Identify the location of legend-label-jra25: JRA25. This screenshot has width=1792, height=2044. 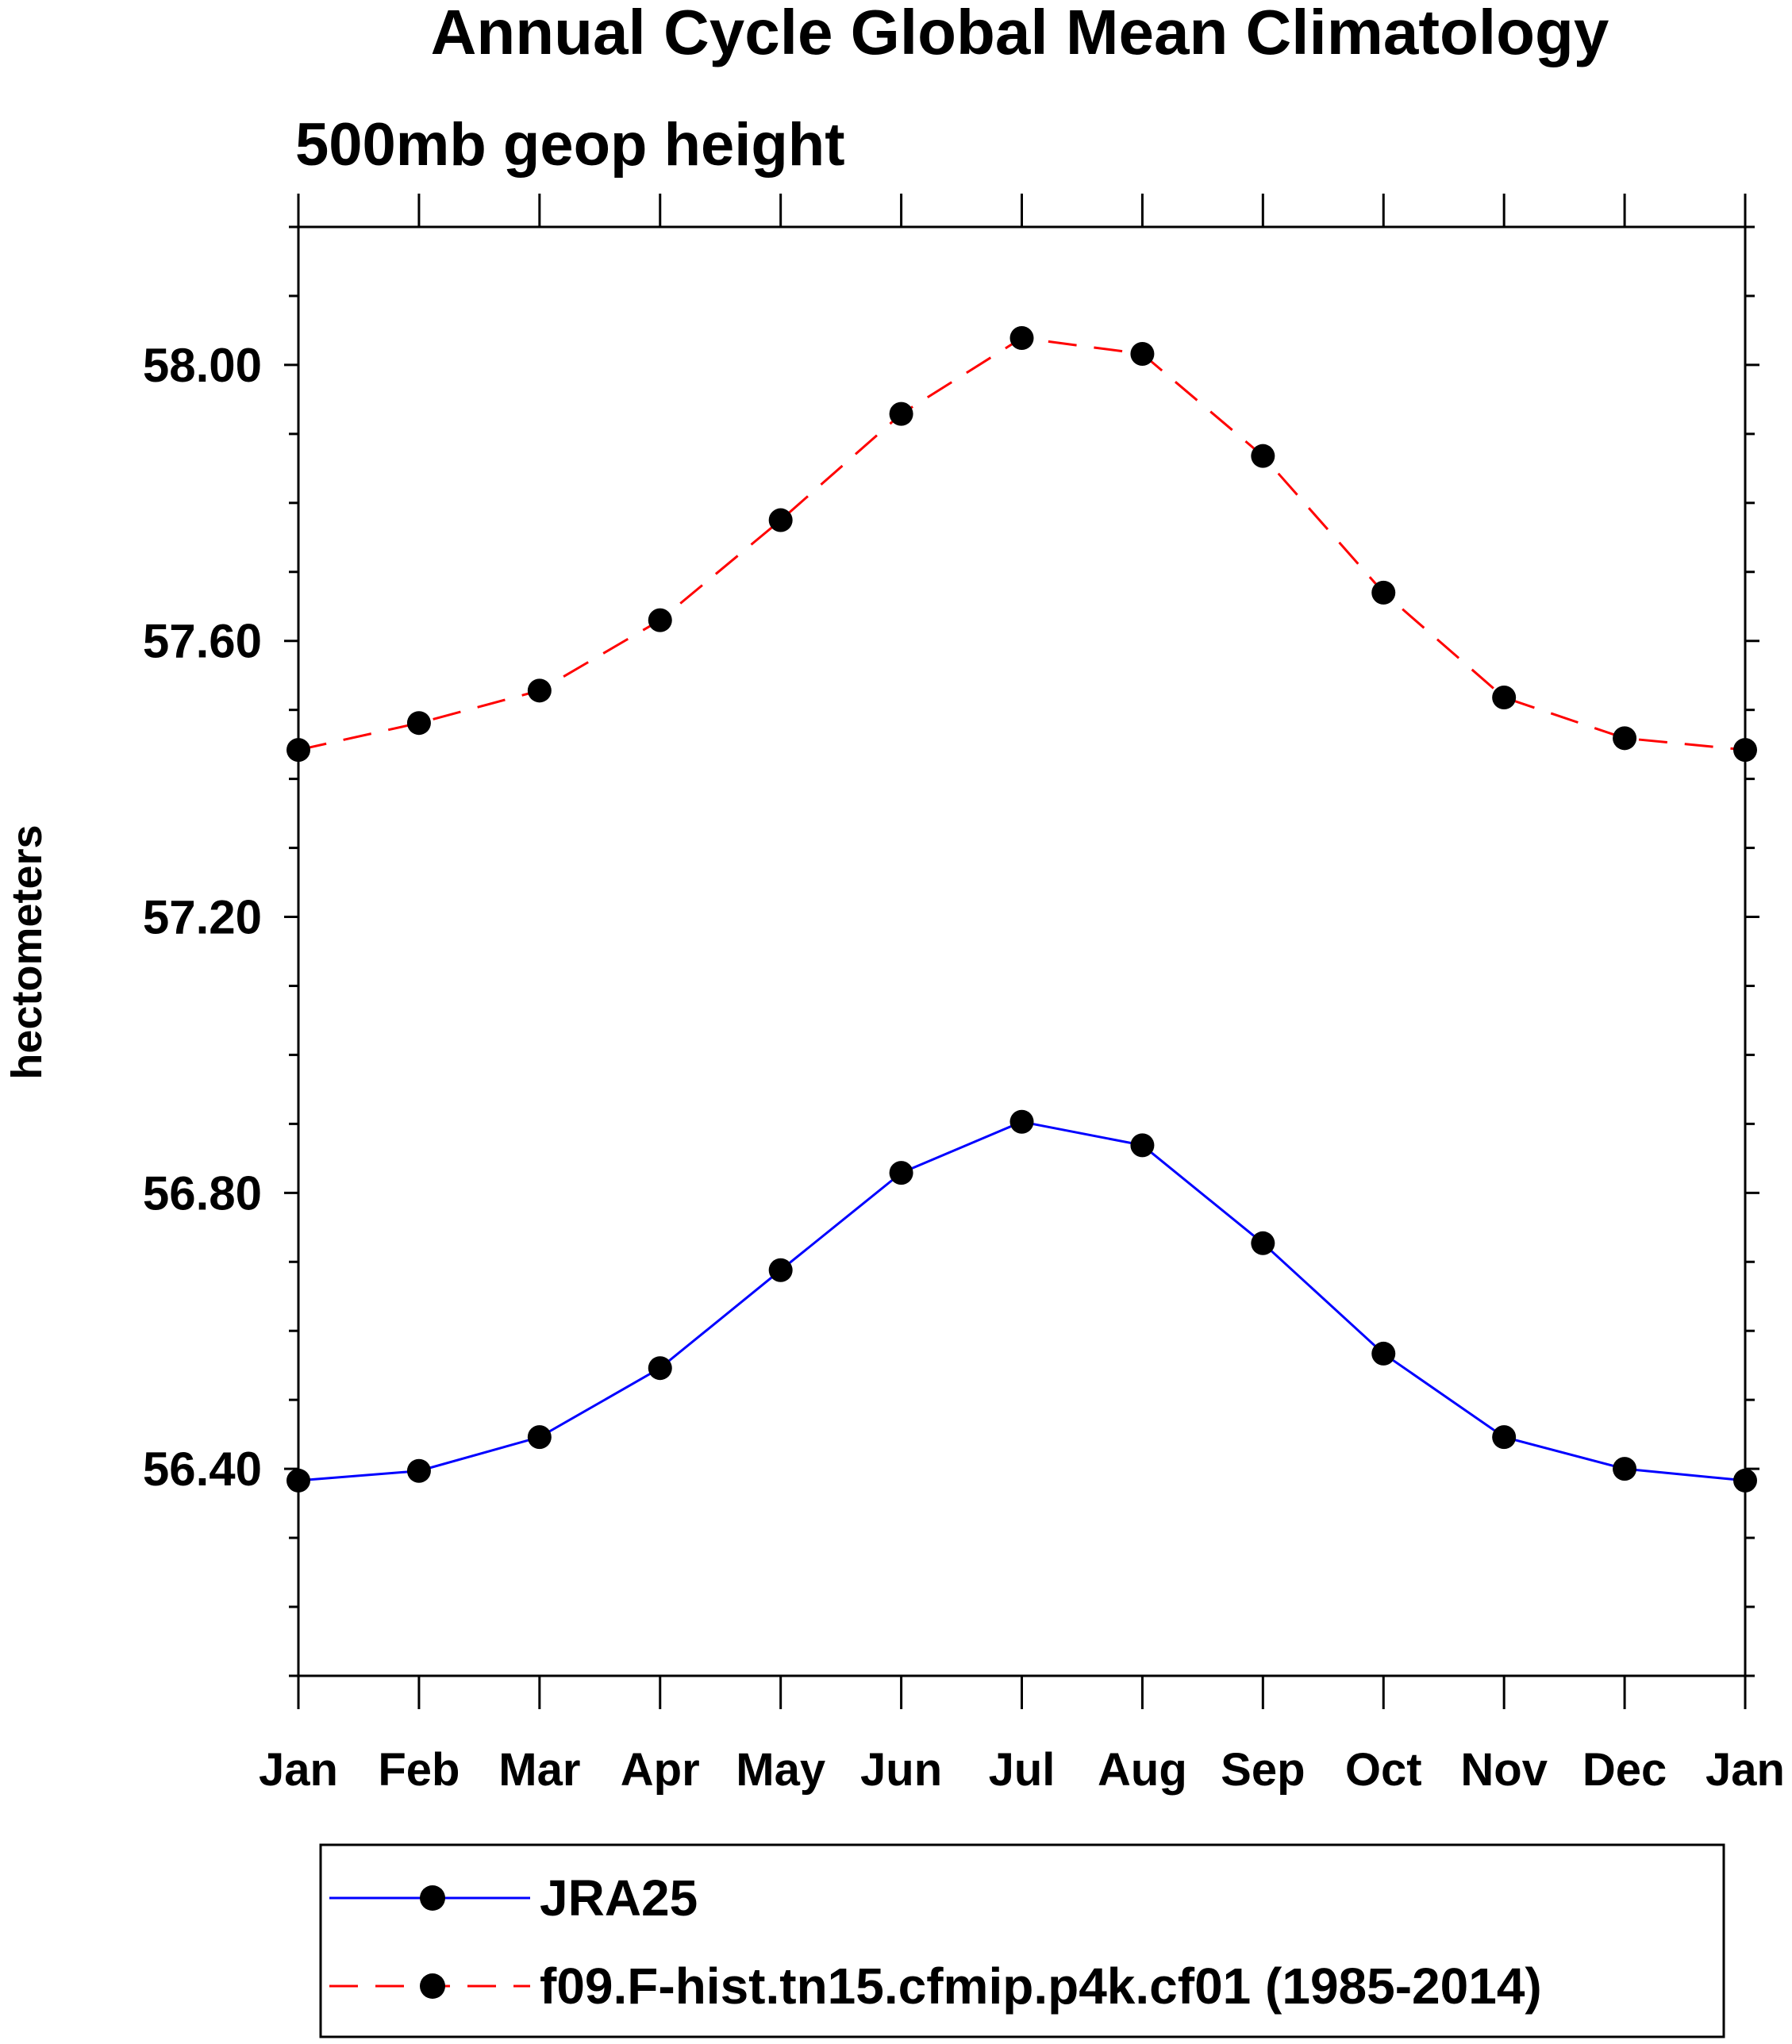
(619, 1898).